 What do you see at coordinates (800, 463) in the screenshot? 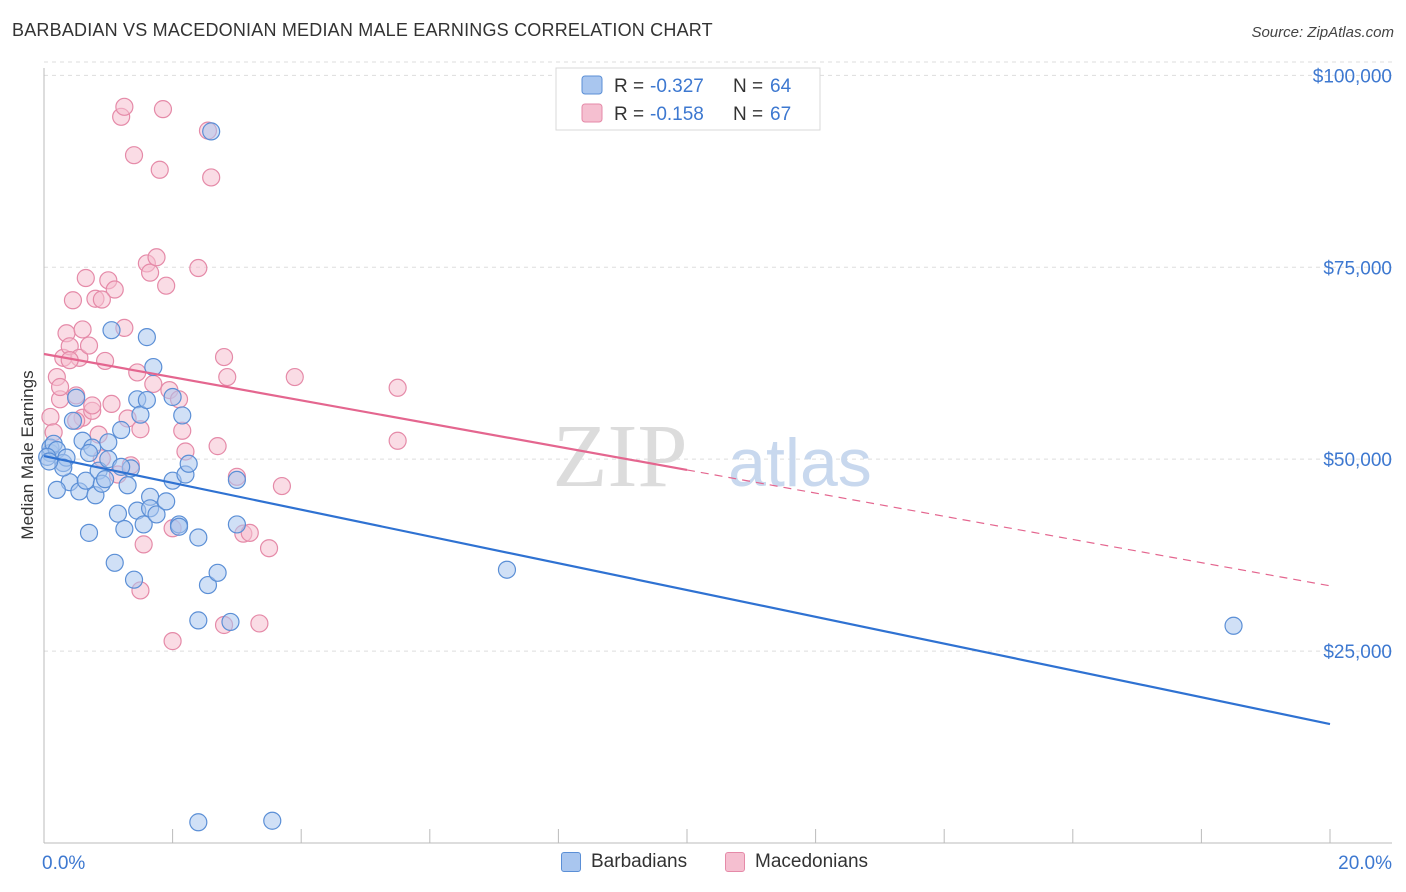
I see `watermark-atlas: atlas` at bounding box center [800, 463].